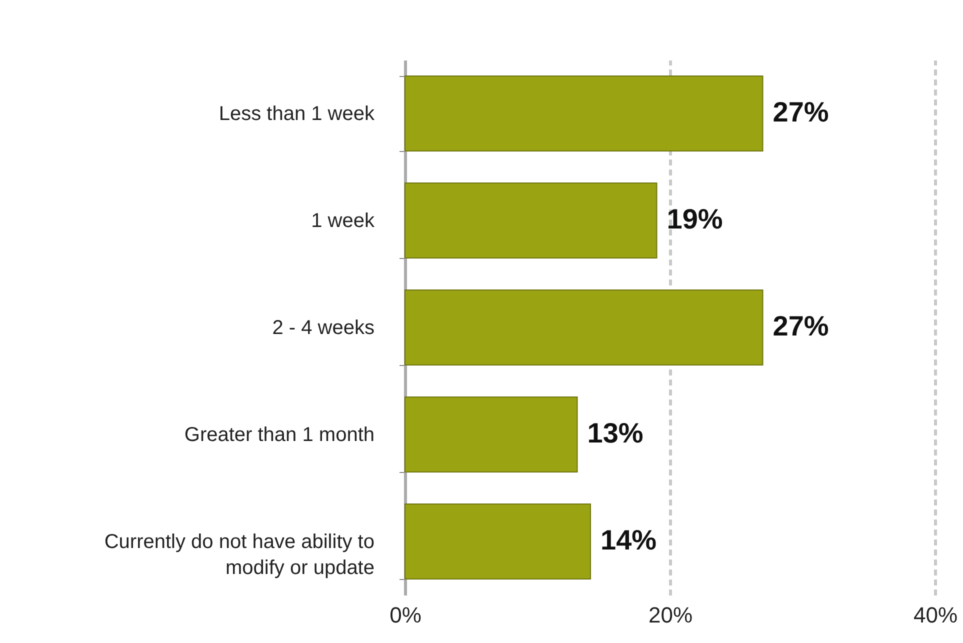  I want to click on data-label: 13%, so click(615, 433).